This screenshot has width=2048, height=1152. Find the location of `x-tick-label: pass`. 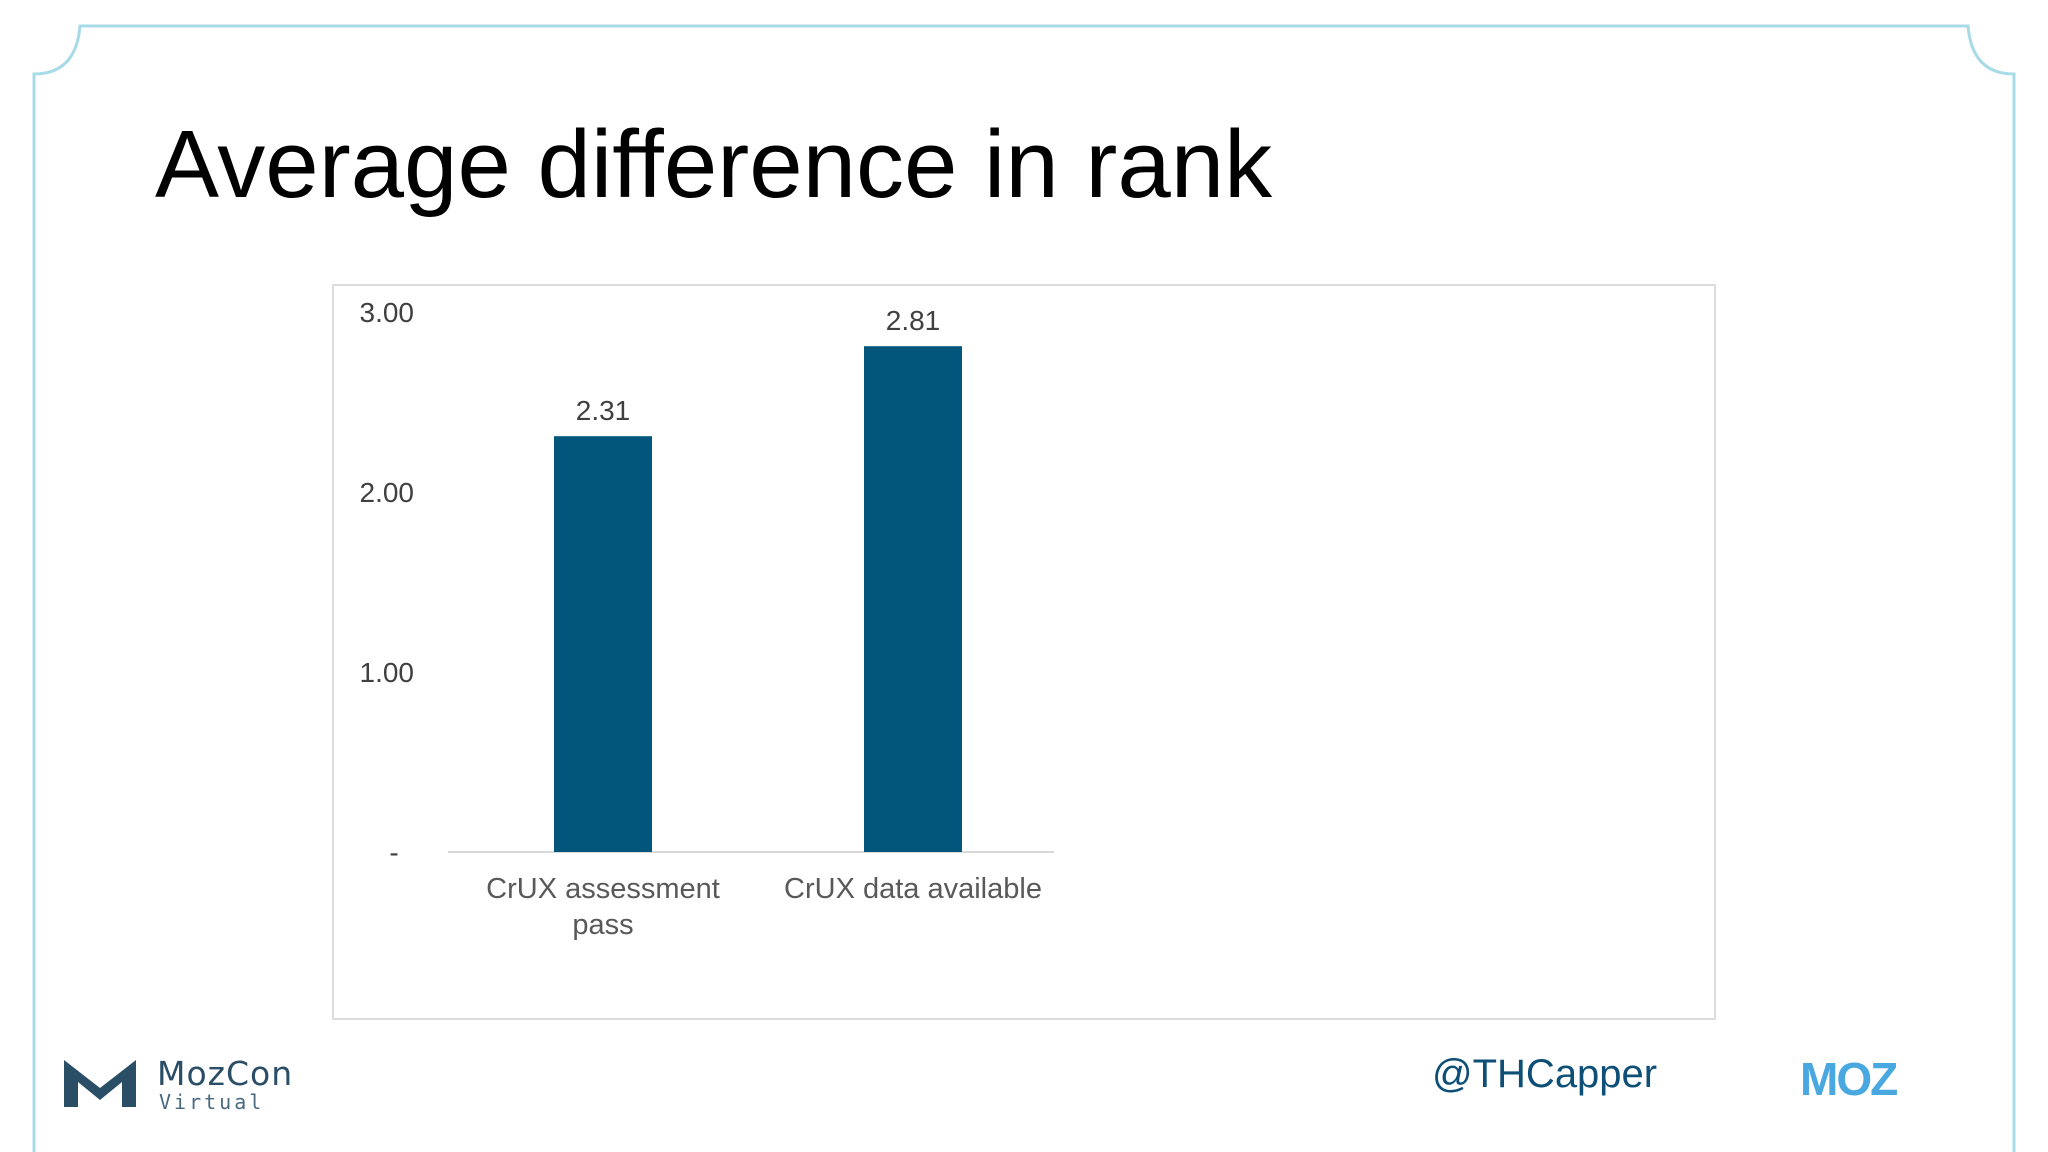

x-tick-label: pass is located at coordinates (602, 925).